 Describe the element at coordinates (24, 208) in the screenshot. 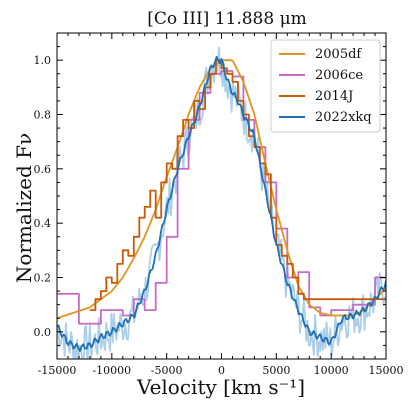

I see `y-axis-label: Normalized Fν` at that location.